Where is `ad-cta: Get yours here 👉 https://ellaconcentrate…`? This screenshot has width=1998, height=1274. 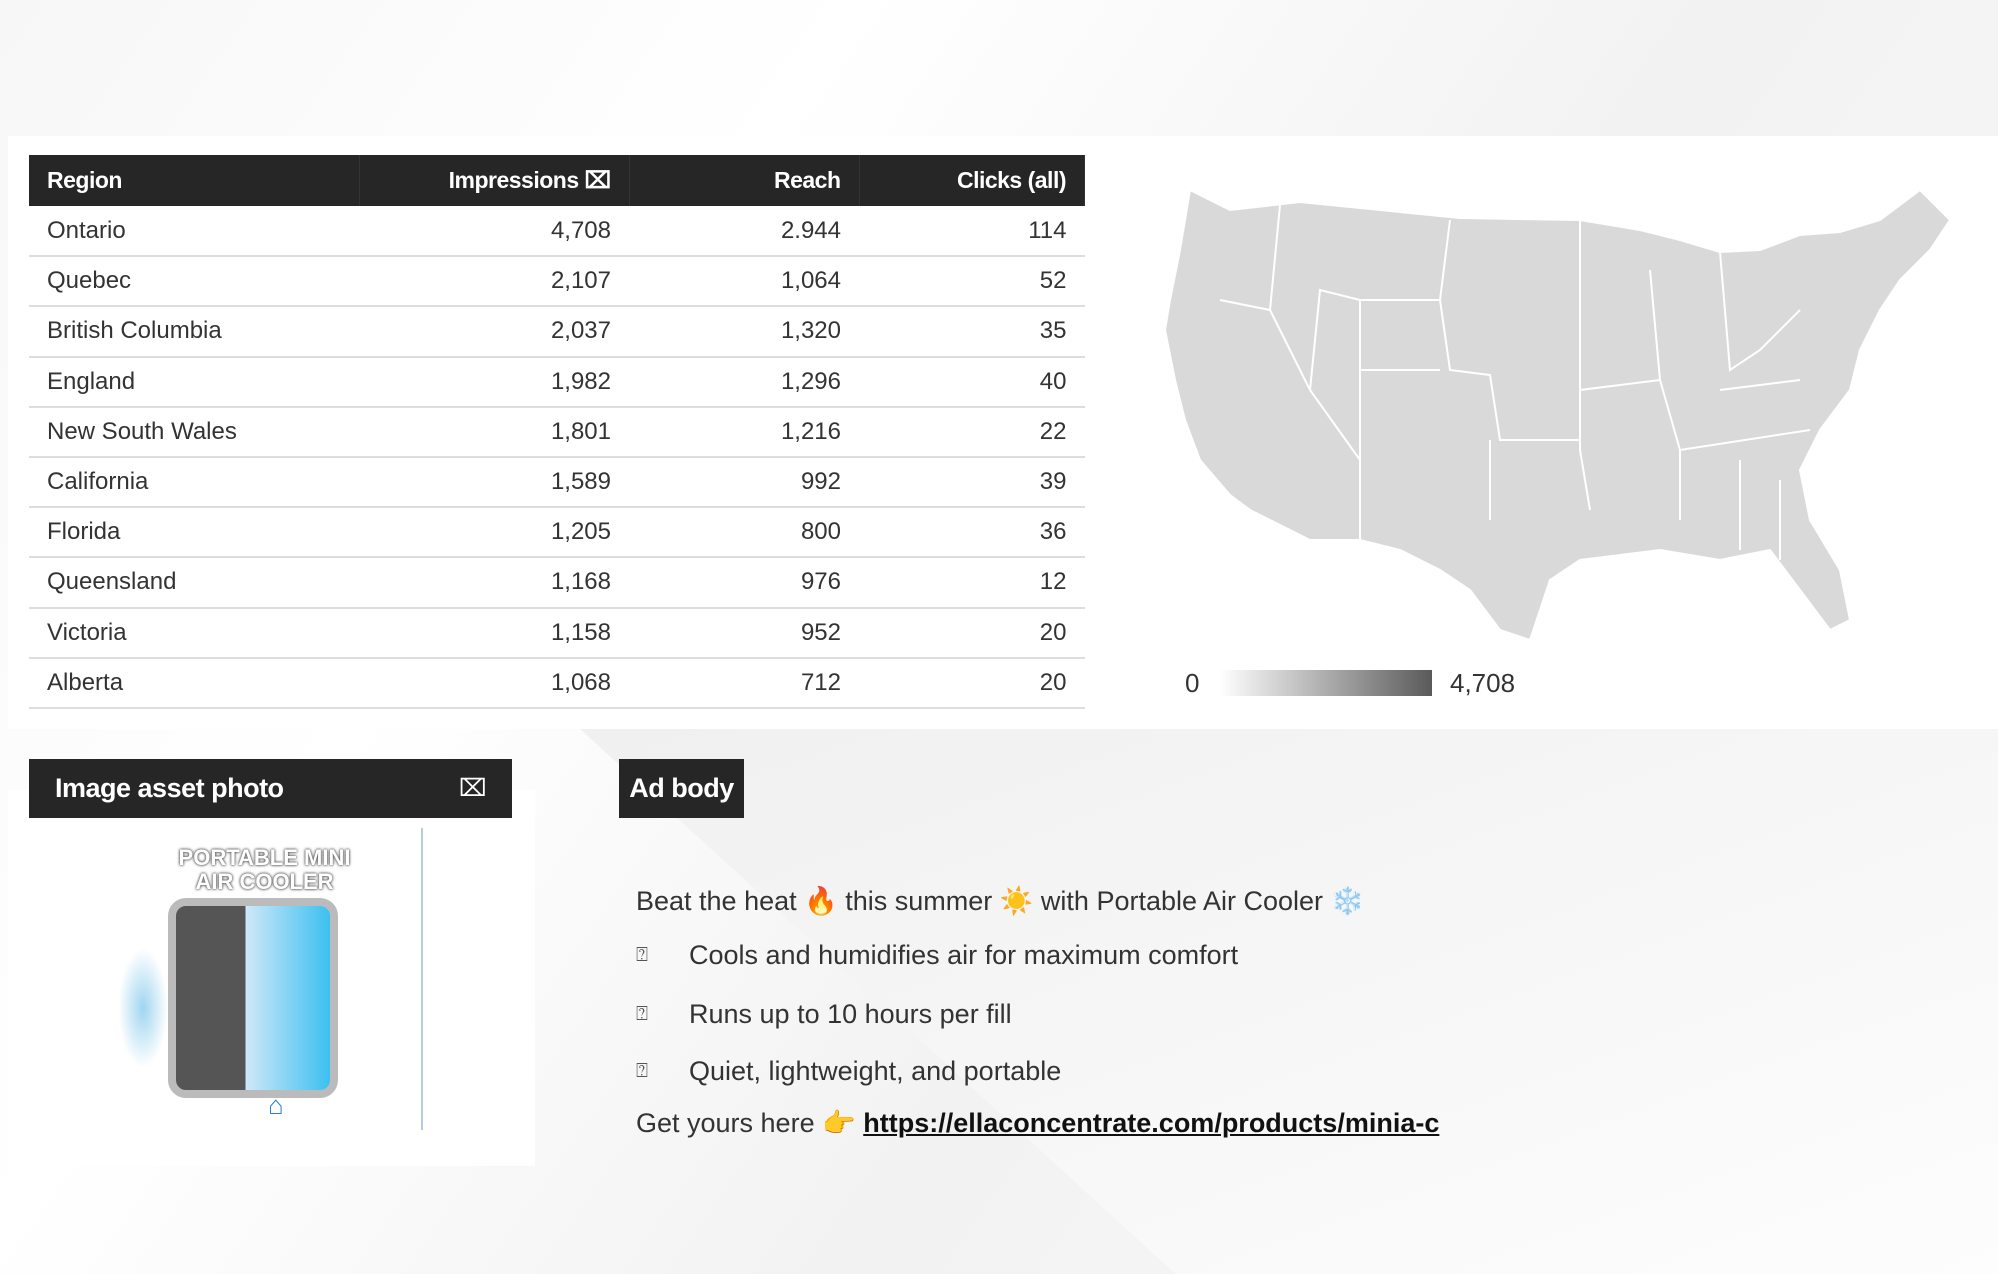 ad-cta: Get yours here 👉 https://ellaconcentrate… is located at coordinates (1037, 1123).